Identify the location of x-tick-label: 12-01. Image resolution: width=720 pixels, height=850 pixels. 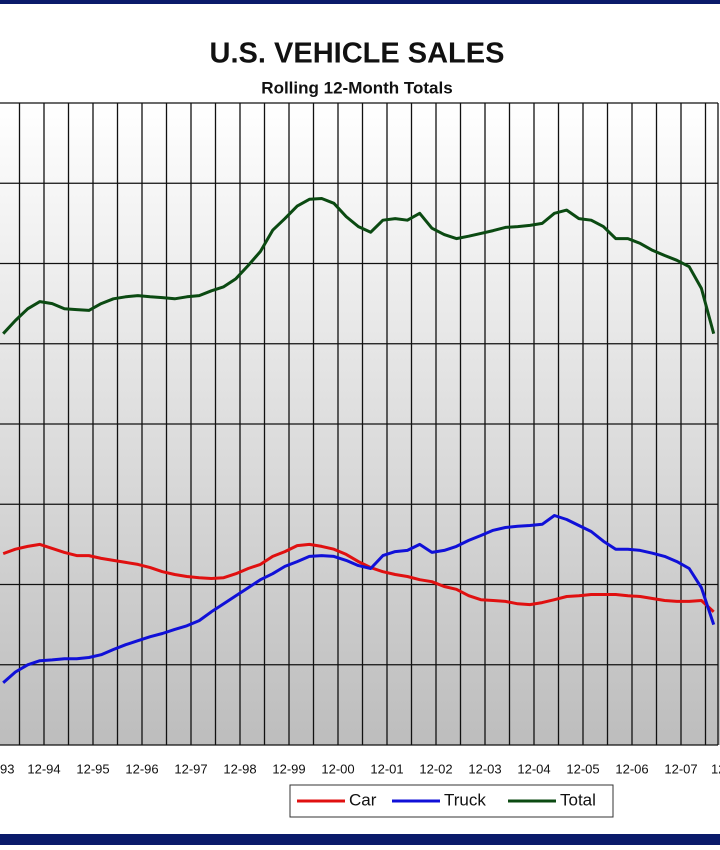
(386, 768).